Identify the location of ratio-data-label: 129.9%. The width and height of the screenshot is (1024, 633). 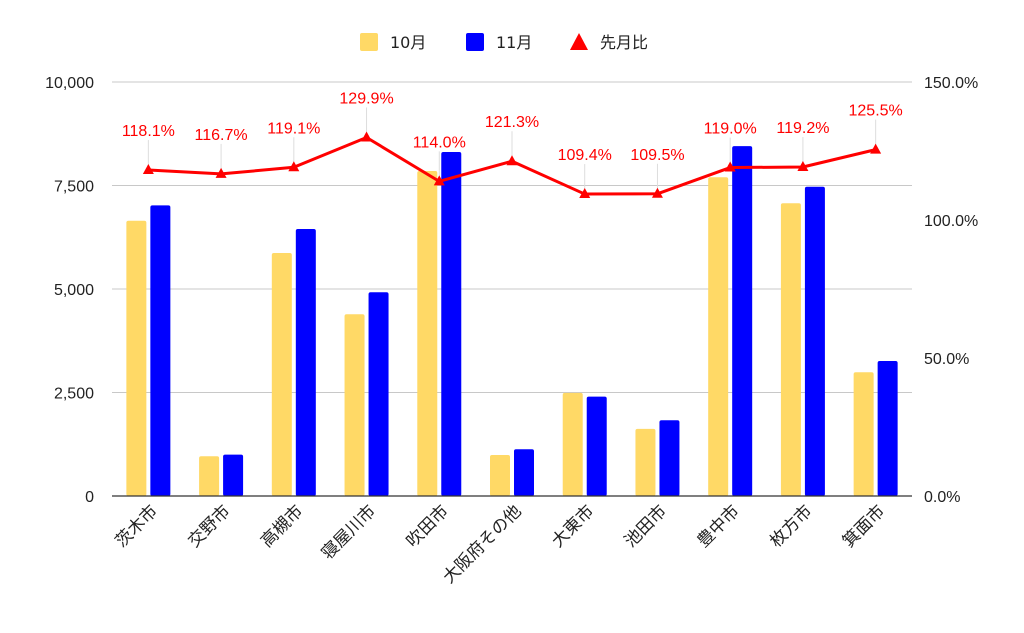
(366, 98).